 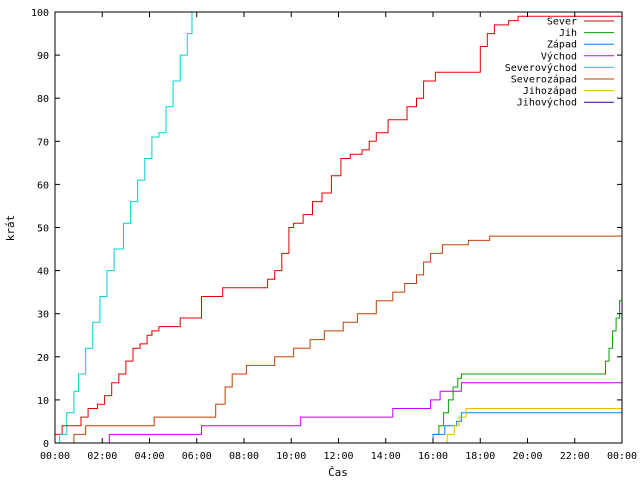 What do you see at coordinates (562, 45) in the screenshot?
I see `legend-label-zapad: Západ` at bounding box center [562, 45].